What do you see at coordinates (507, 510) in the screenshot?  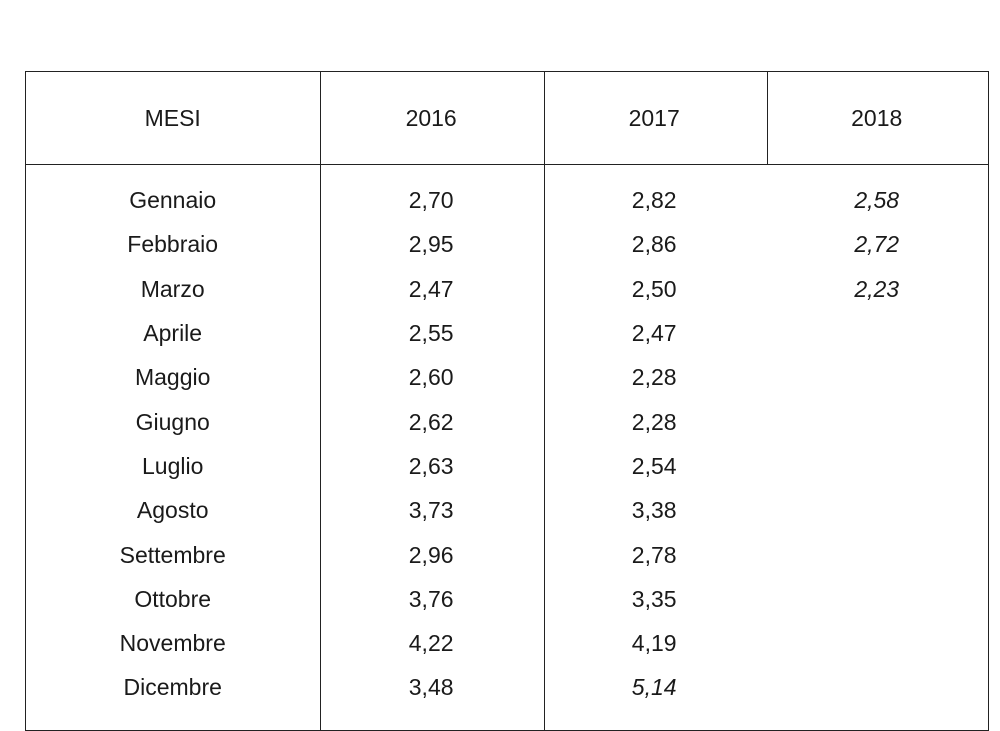 I see `table-row: Agosto 3,73 3,38` at bounding box center [507, 510].